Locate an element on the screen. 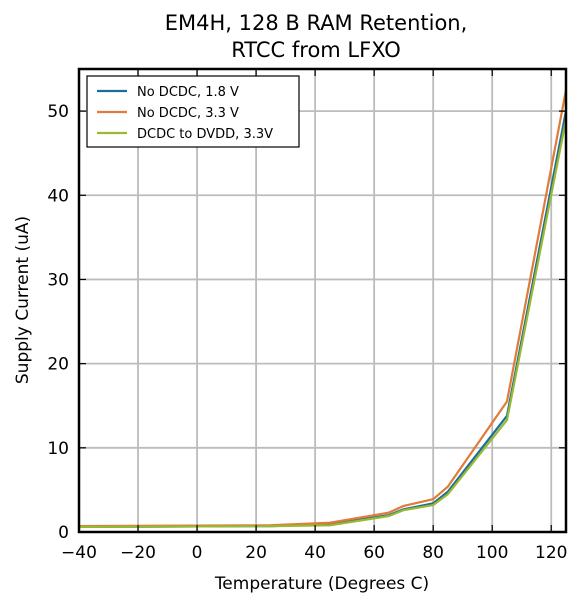  legend-label-1: No DCDC, 1.8 V is located at coordinates (188, 92).